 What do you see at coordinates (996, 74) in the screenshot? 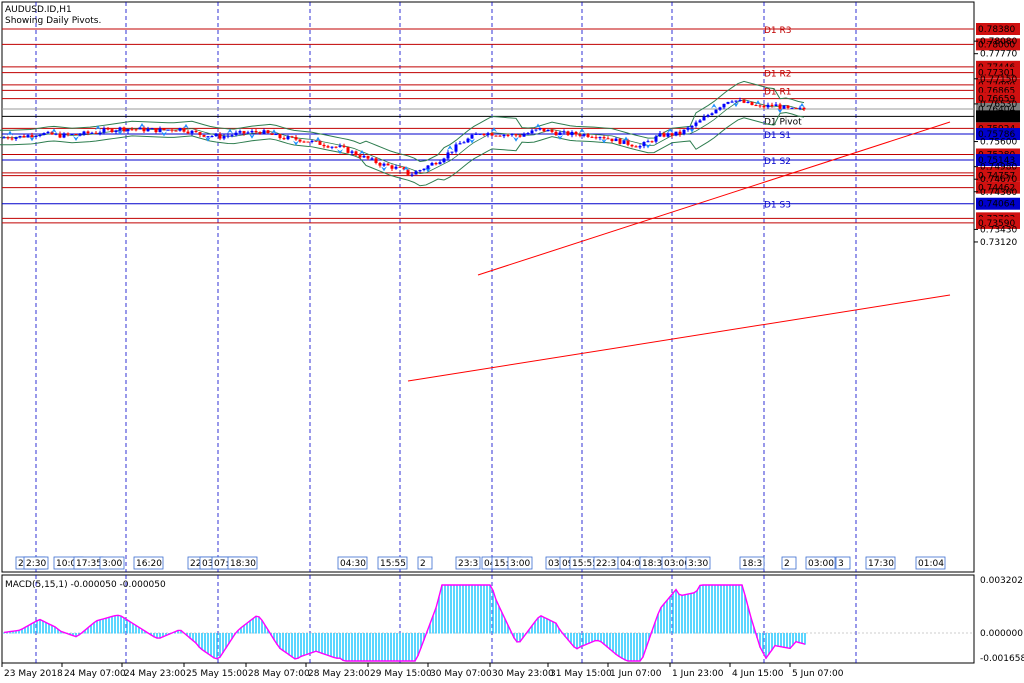
I see `d1-r2-level-price-text: 0.77301` at bounding box center [996, 74].